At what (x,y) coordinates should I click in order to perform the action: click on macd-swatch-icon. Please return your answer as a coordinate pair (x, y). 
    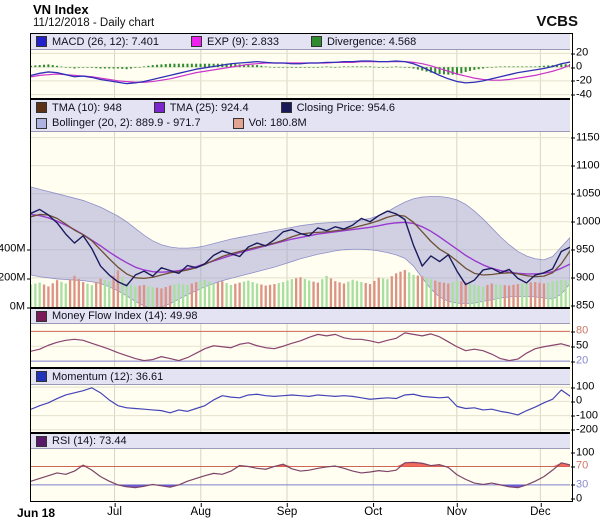
    Looking at the image, I should click on (41, 41).